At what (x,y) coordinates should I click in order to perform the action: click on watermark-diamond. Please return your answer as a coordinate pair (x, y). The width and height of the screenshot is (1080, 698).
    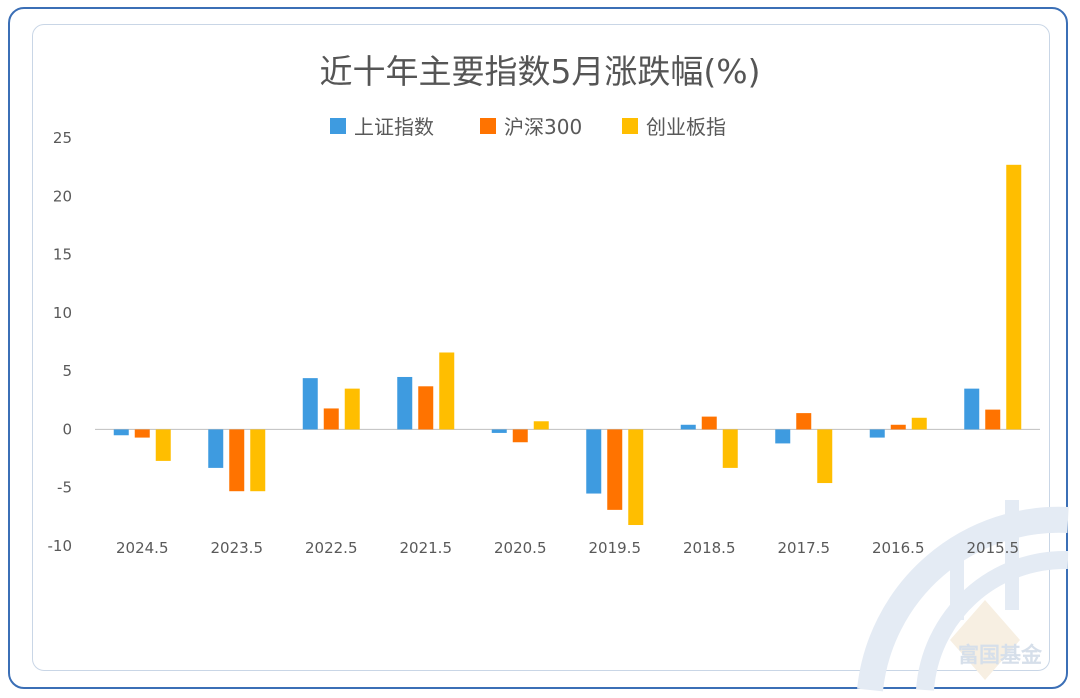
    Looking at the image, I should click on (985, 640).